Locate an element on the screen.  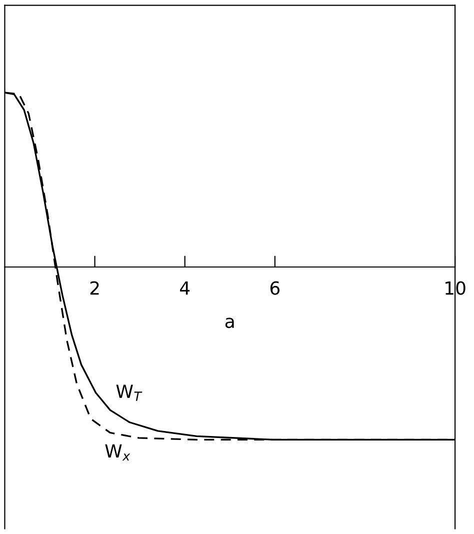
annotation: W$_{T}$ is located at coordinates (129, 392).